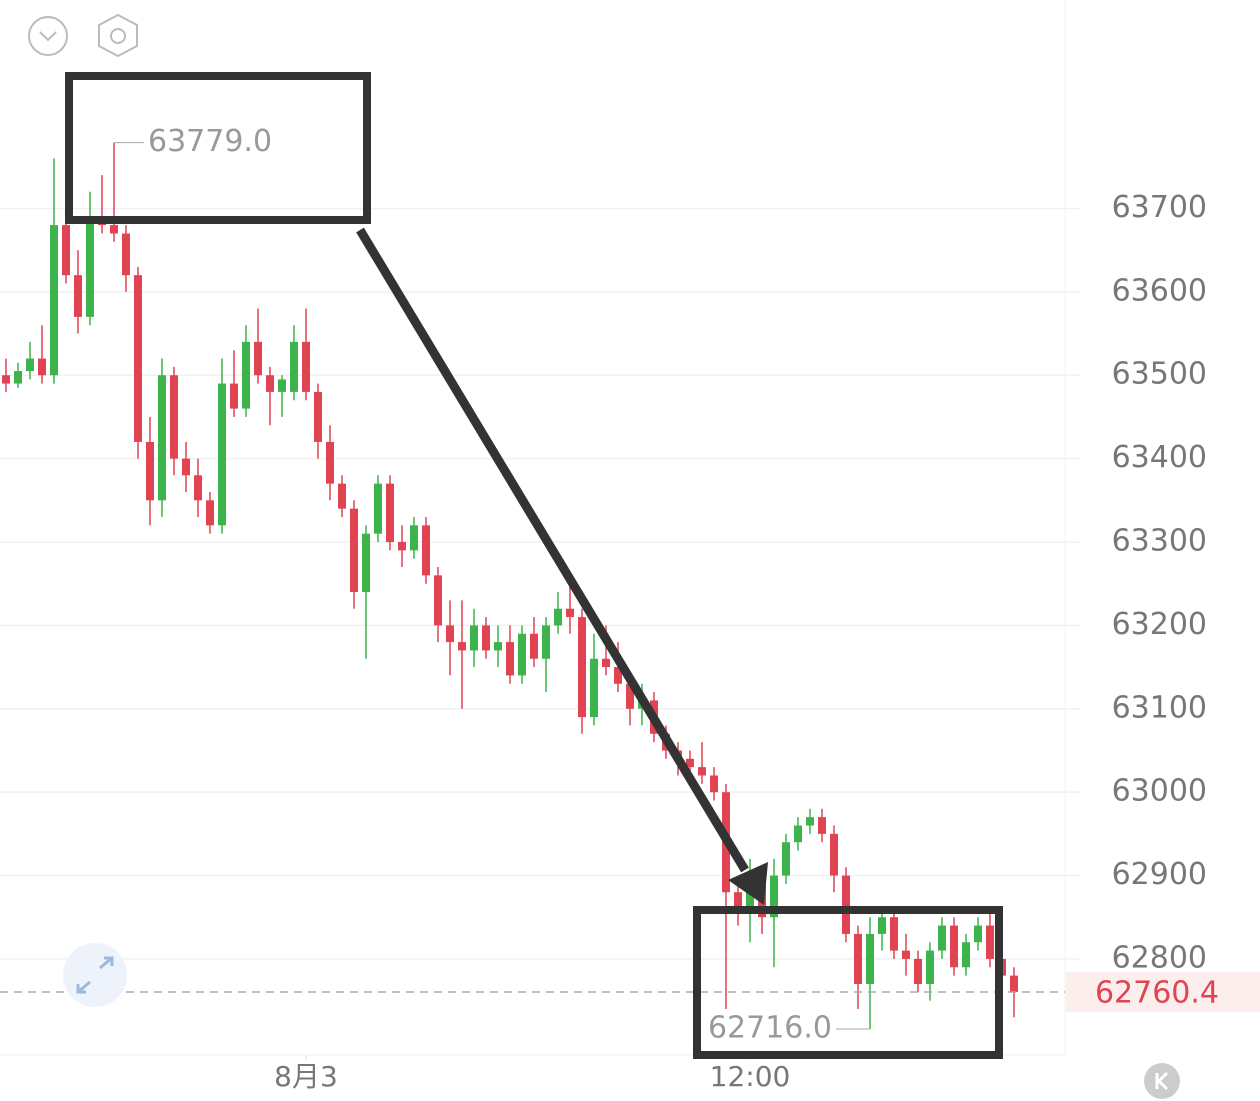 The image size is (1260, 1101). I want to click on arrow-head, so click(748, 883).